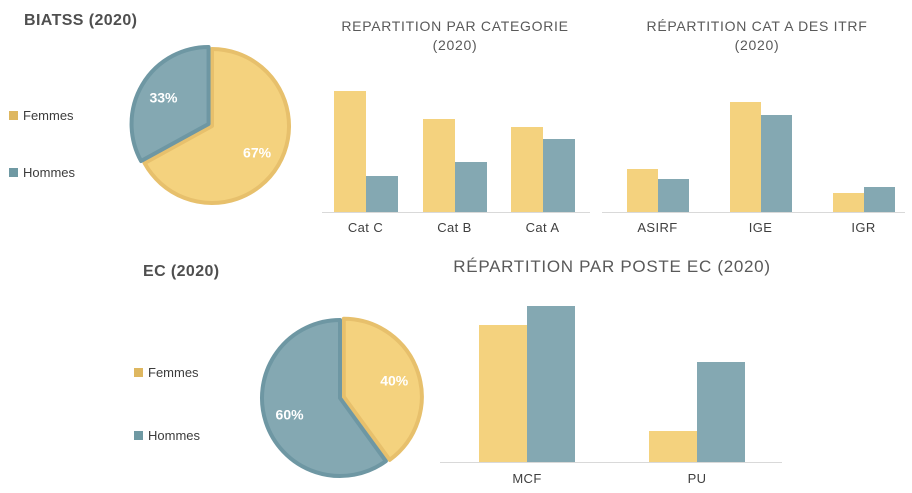  Describe the element at coordinates (503, 393) in the screenshot. I see `bar-femmes-mcf` at that location.